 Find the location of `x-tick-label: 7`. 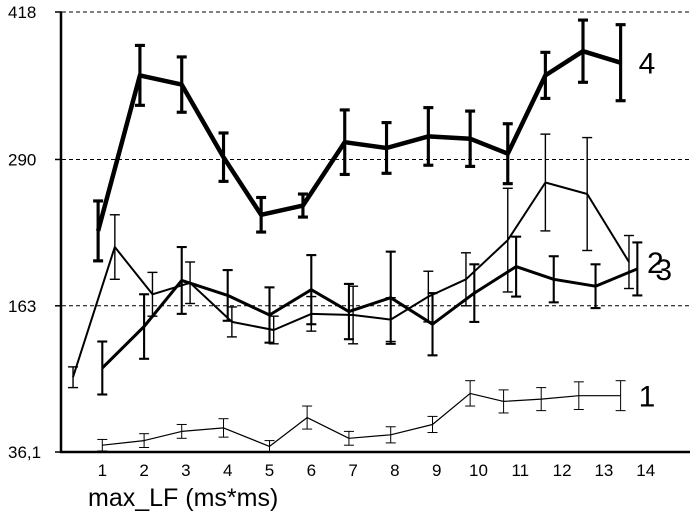

x-tick-label: 7 is located at coordinates (352, 470).